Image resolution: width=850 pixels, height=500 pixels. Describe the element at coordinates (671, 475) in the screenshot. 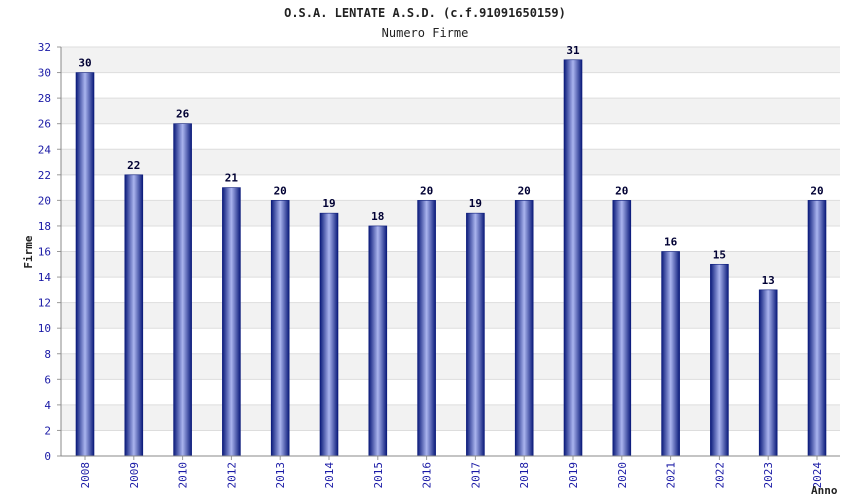

I see `x-tick-label: 2021` at that location.